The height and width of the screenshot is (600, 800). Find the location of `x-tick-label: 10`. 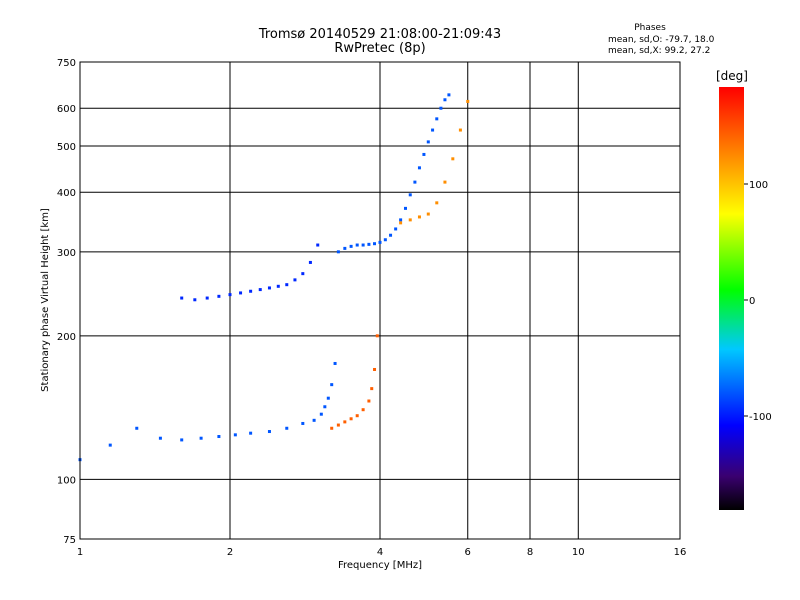

x-tick-label: 10 is located at coordinates (578, 552).